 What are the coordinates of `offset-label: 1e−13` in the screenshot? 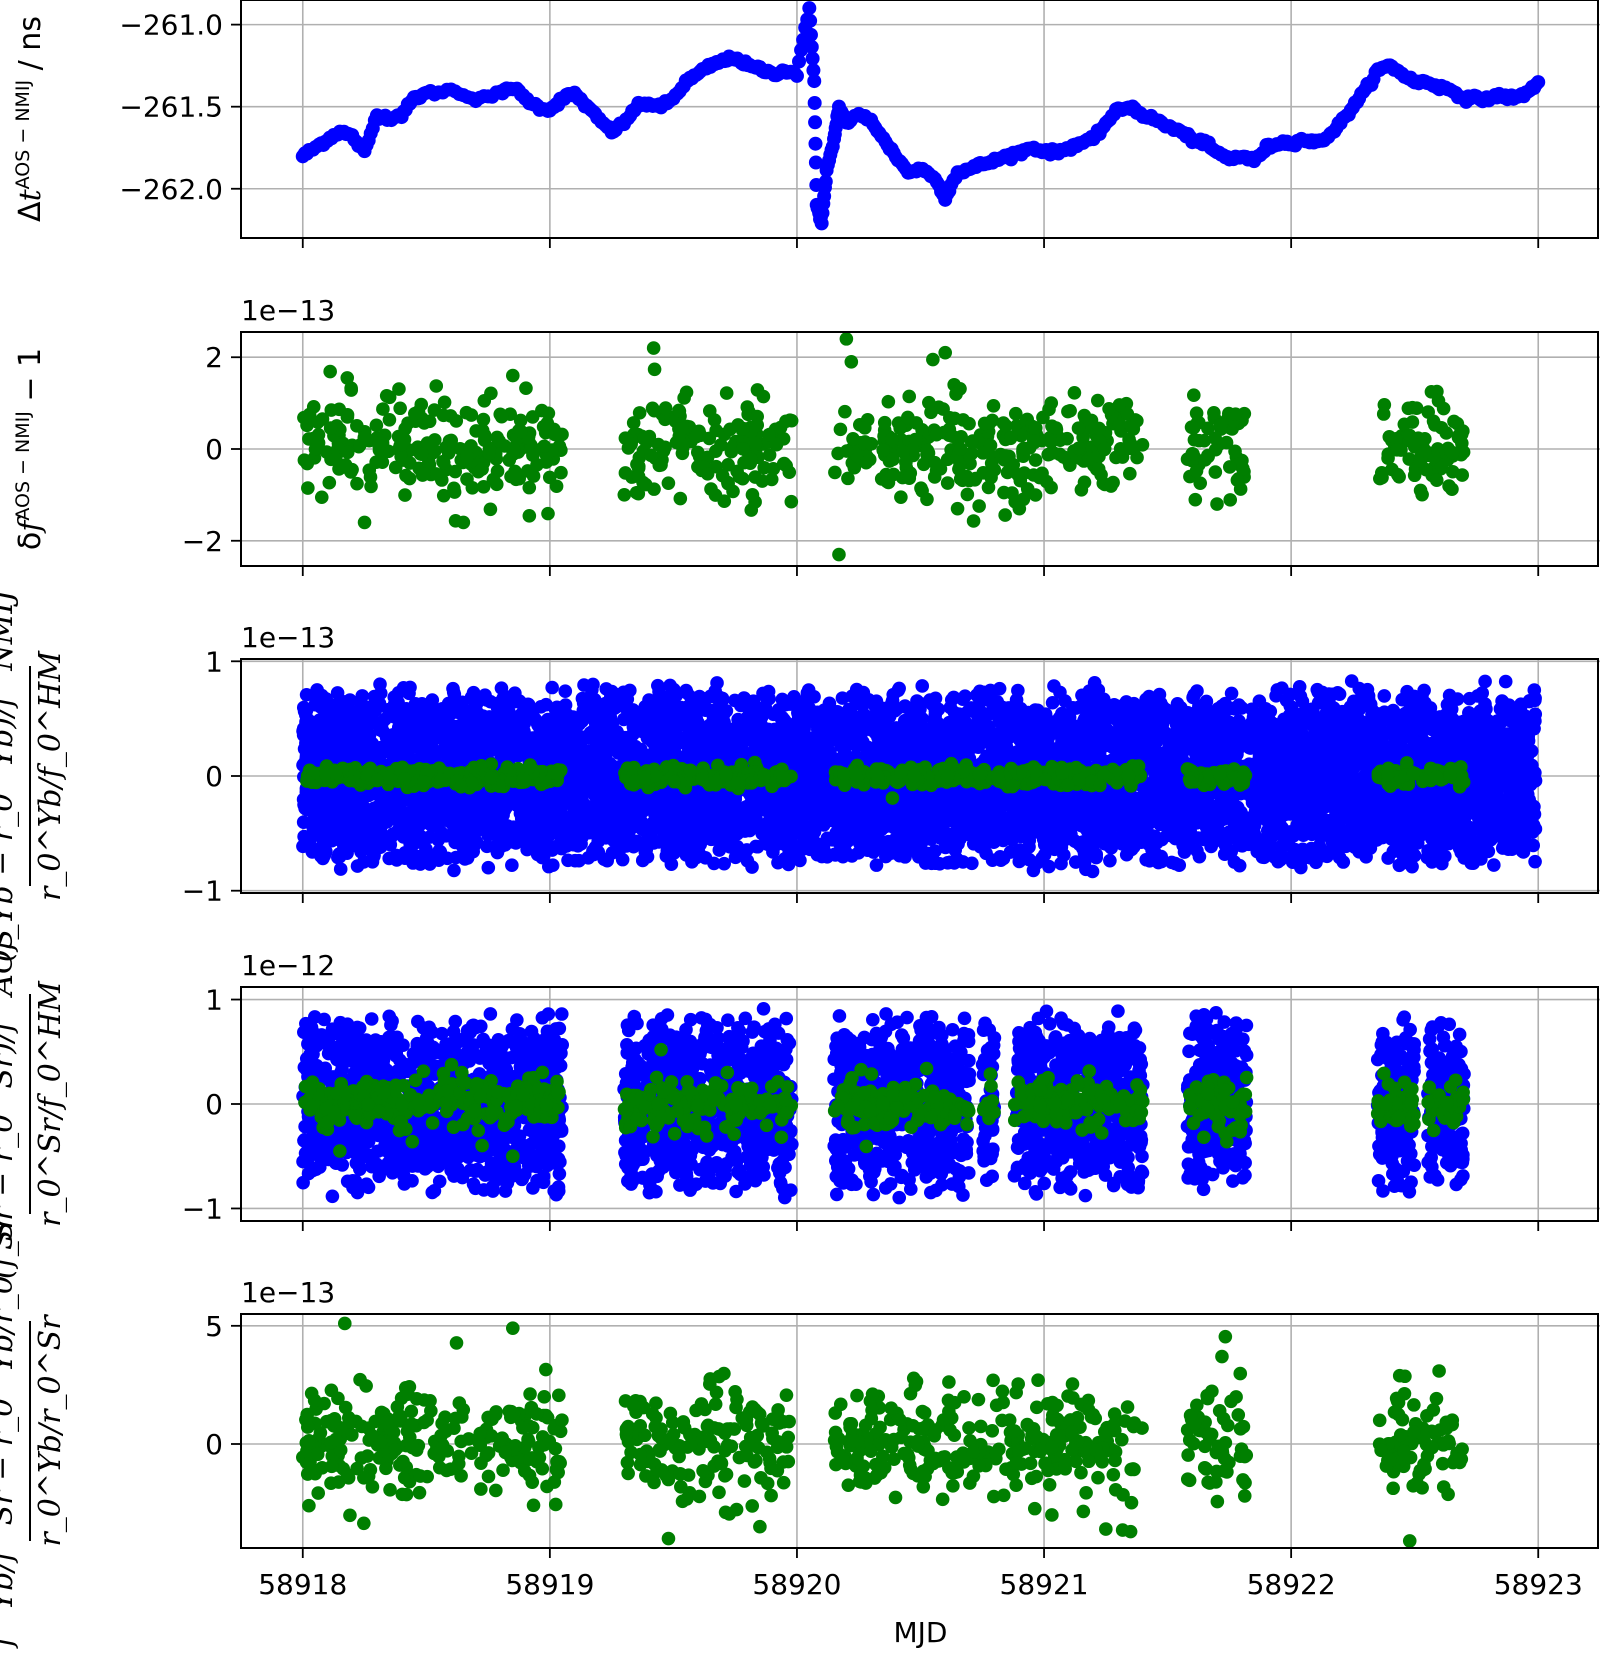 It's located at (288, 310).